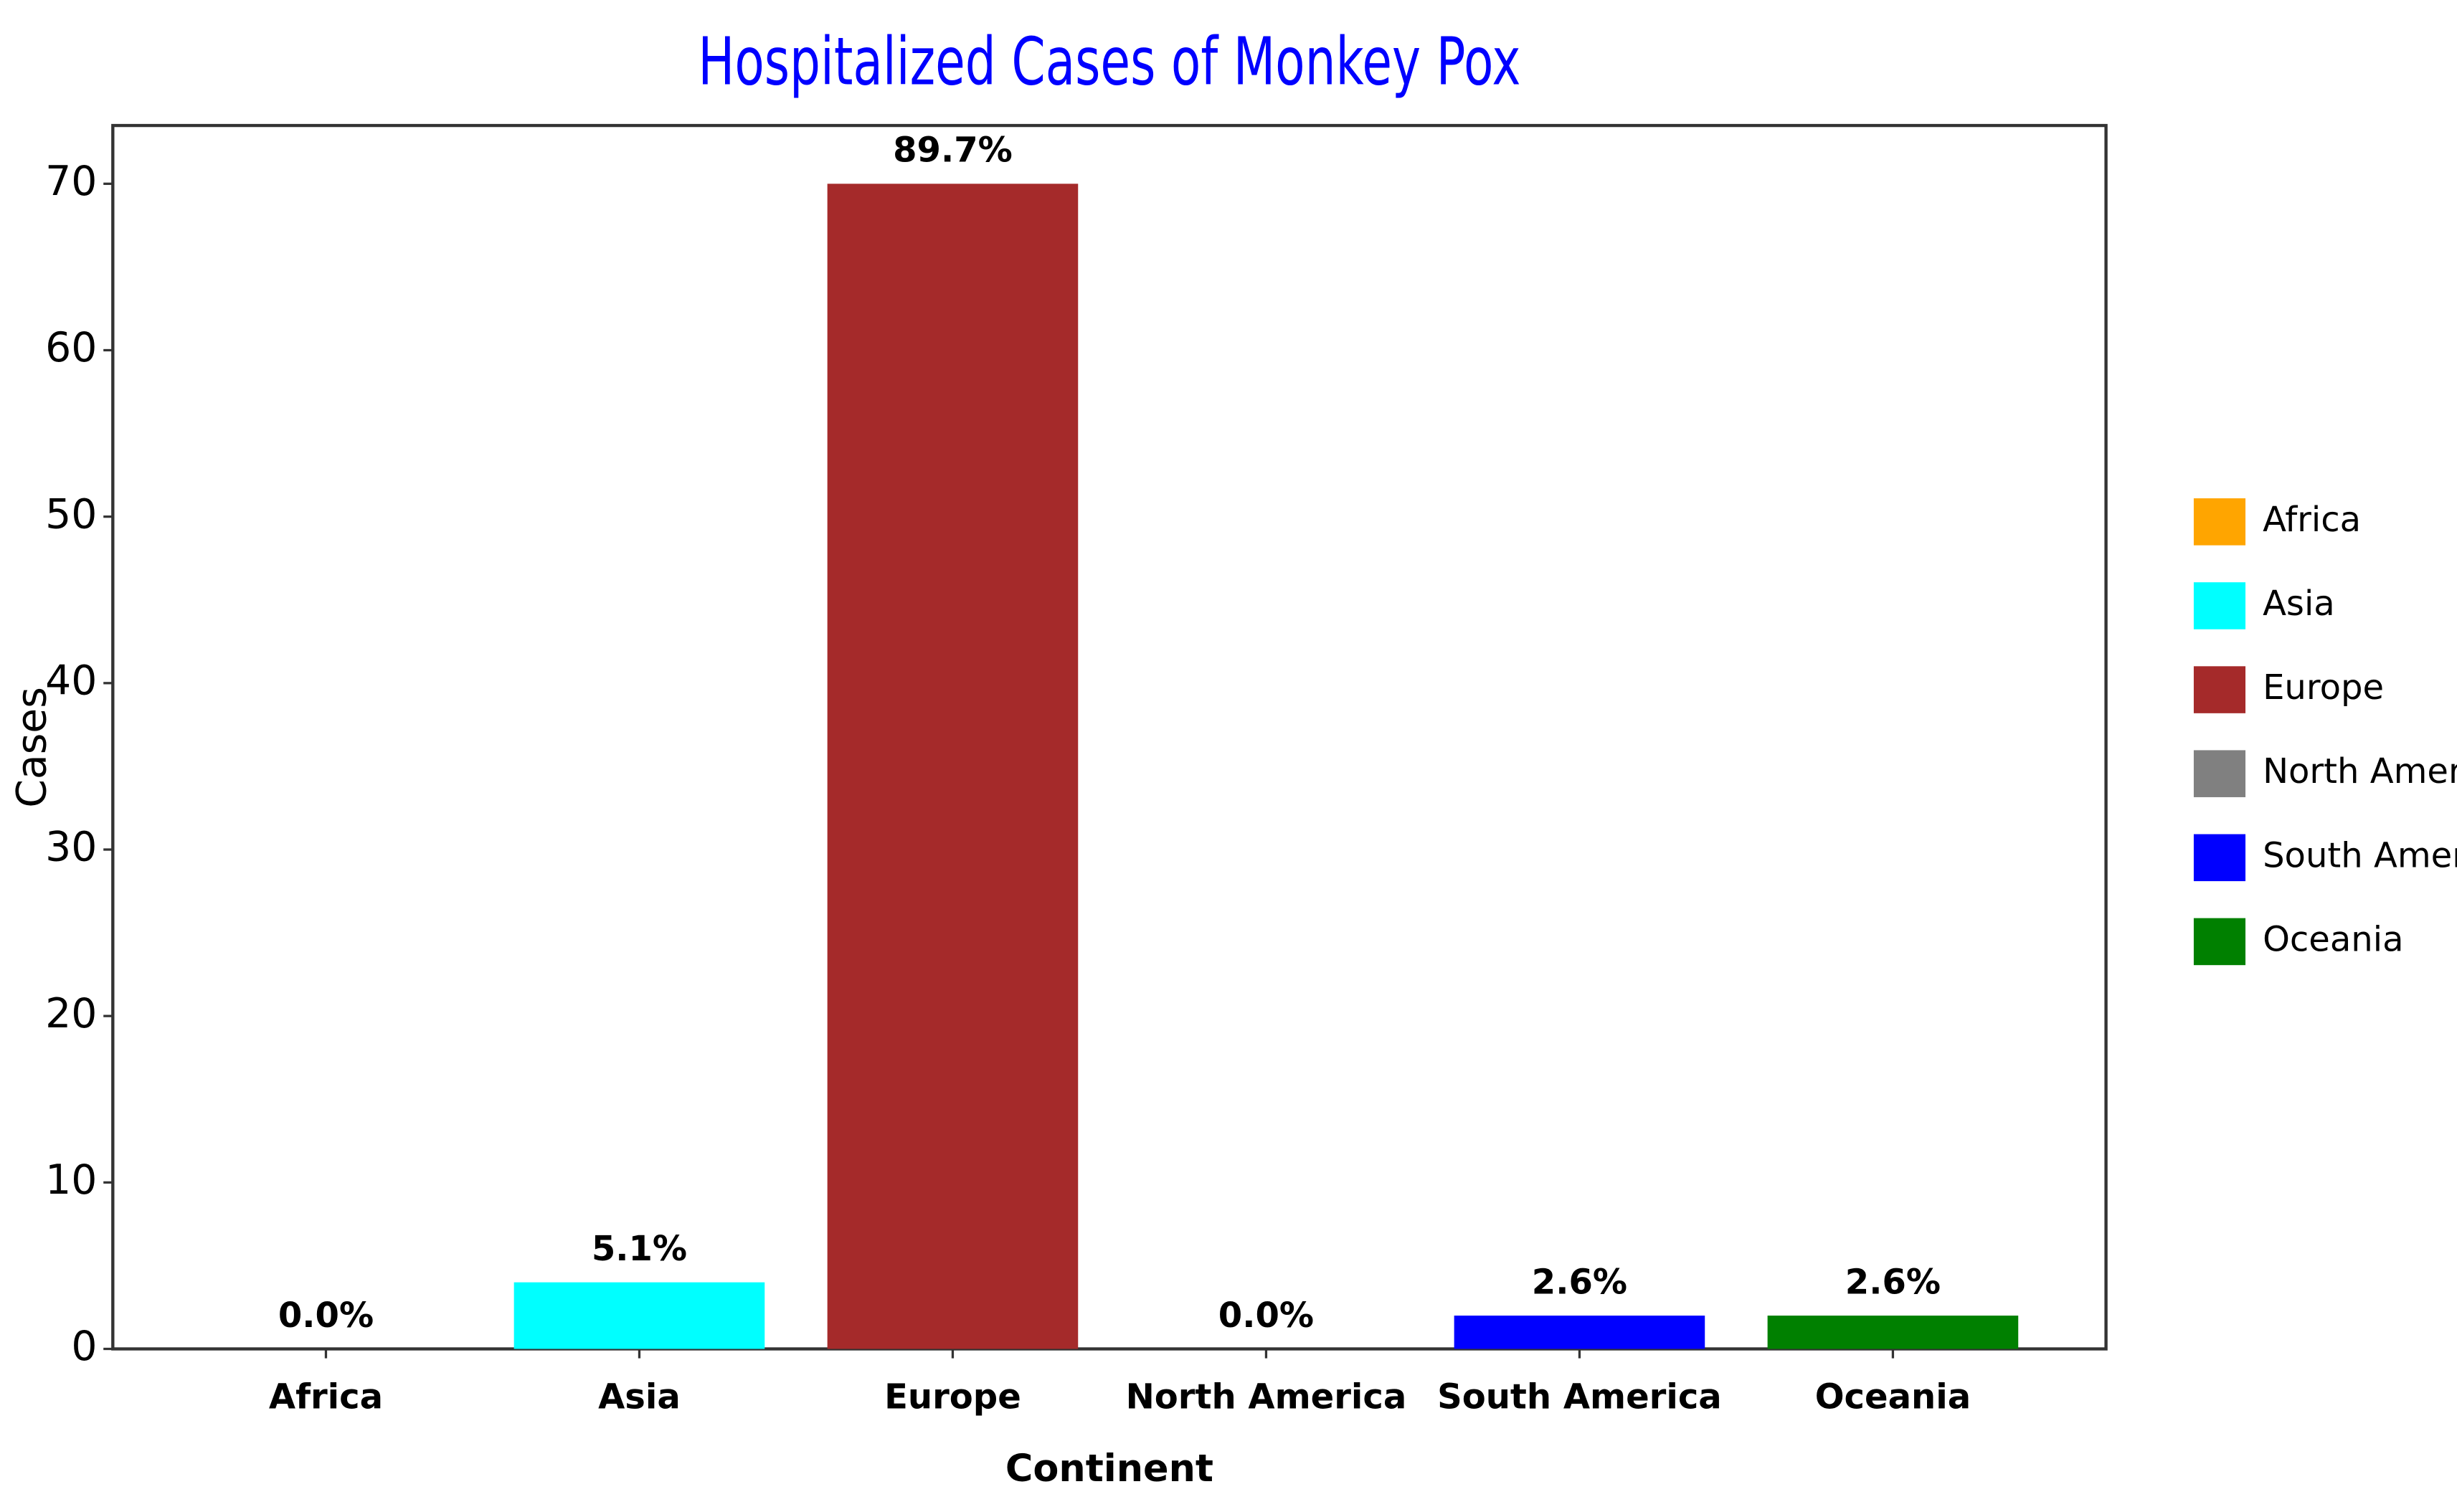 Image resolution: width=2457 pixels, height=1512 pixels. I want to click on legend-label: Asia, so click(2299, 604).